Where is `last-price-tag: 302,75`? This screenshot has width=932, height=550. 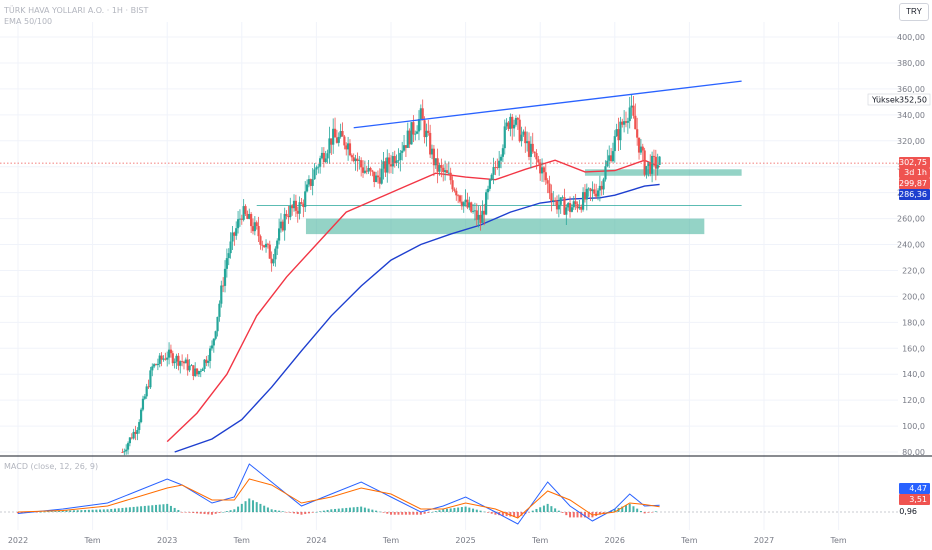
last-price-tag: 302,75 is located at coordinates (913, 162).